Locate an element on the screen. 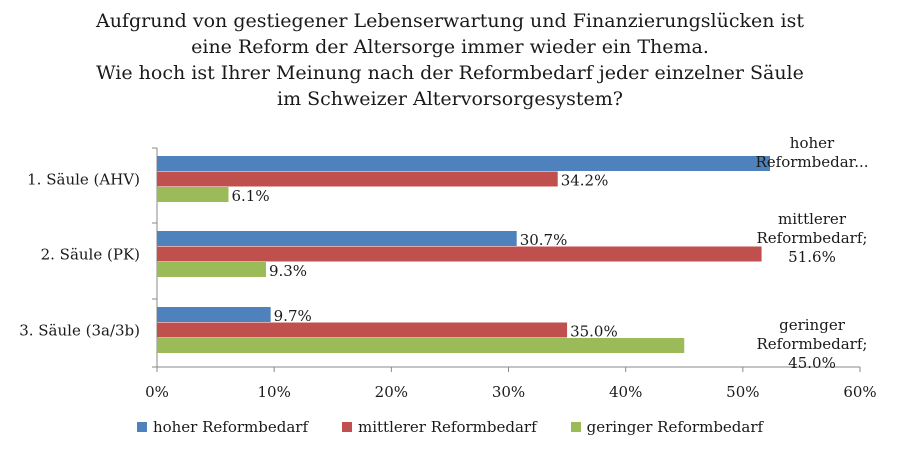 Image resolution: width=900 pixels, height=459 pixels. data-label: 30.7% is located at coordinates (544, 240).